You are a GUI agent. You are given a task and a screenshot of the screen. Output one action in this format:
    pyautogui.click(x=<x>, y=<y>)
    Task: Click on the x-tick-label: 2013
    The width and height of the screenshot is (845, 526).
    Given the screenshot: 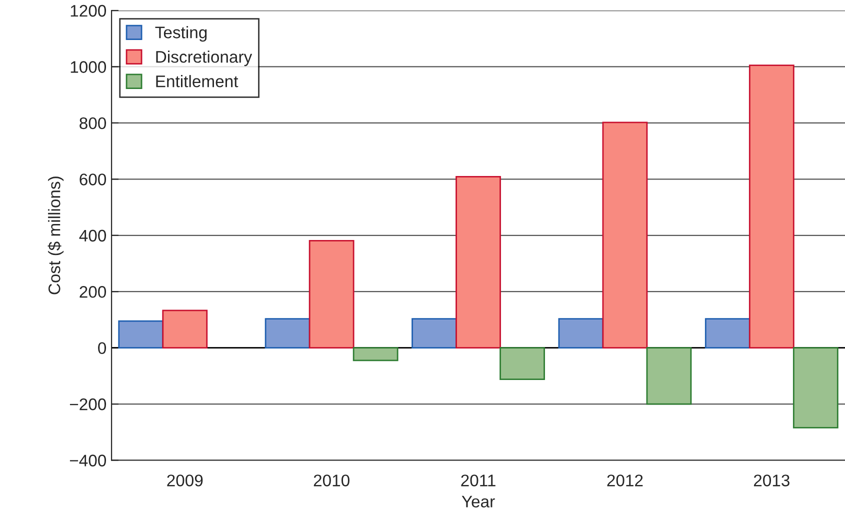 What is the action you would take?
    pyautogui.click(x=772, y=480)
    